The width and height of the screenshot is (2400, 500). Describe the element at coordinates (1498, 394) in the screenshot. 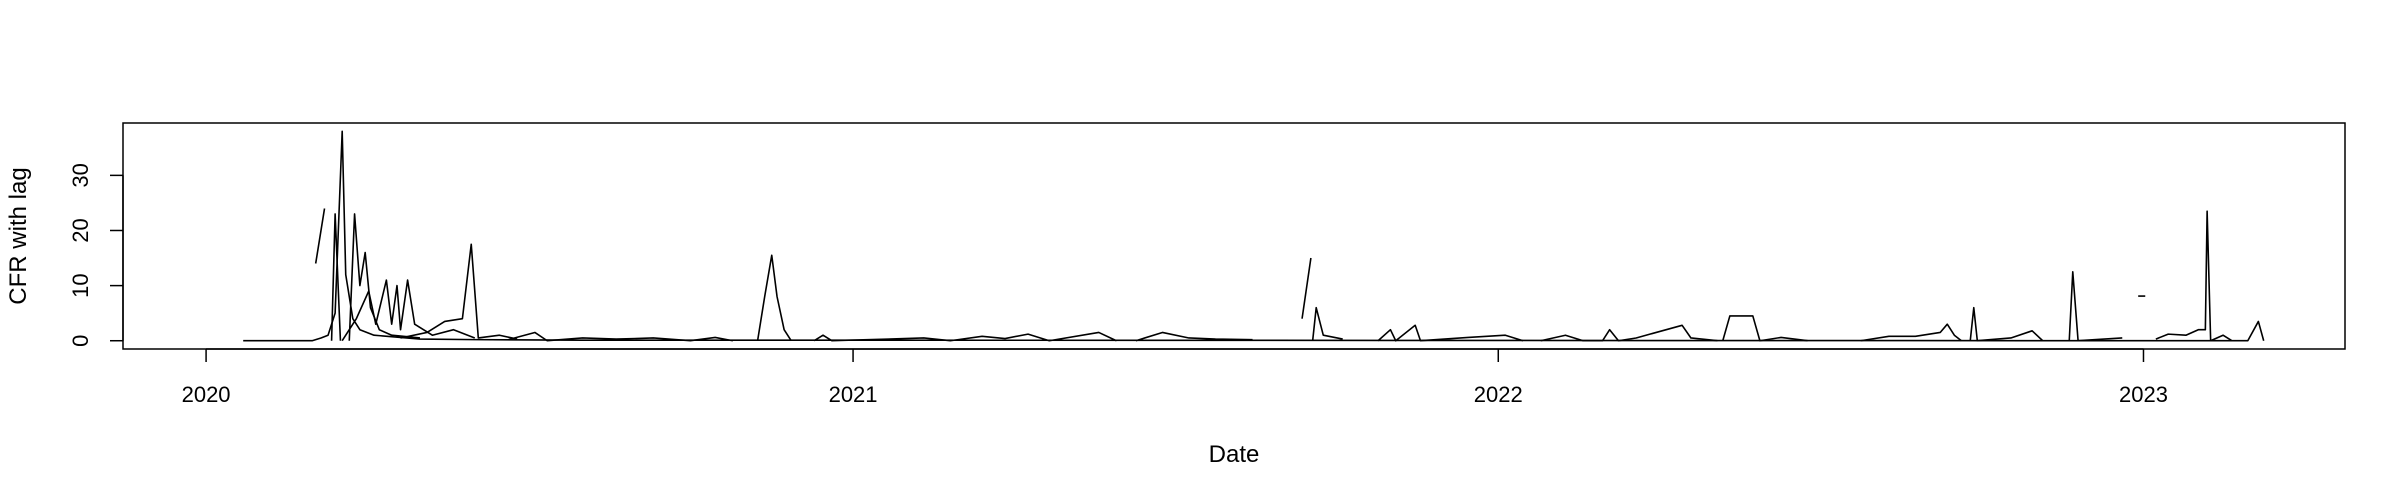

I see `x-tick-label: 2022` at that location.